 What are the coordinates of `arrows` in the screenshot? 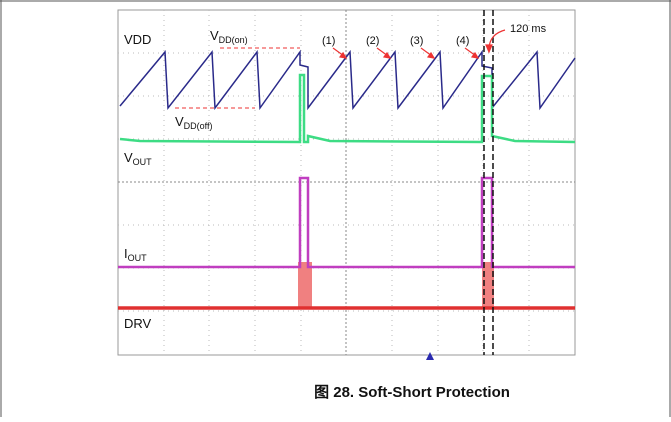 It's located at (419, 44).